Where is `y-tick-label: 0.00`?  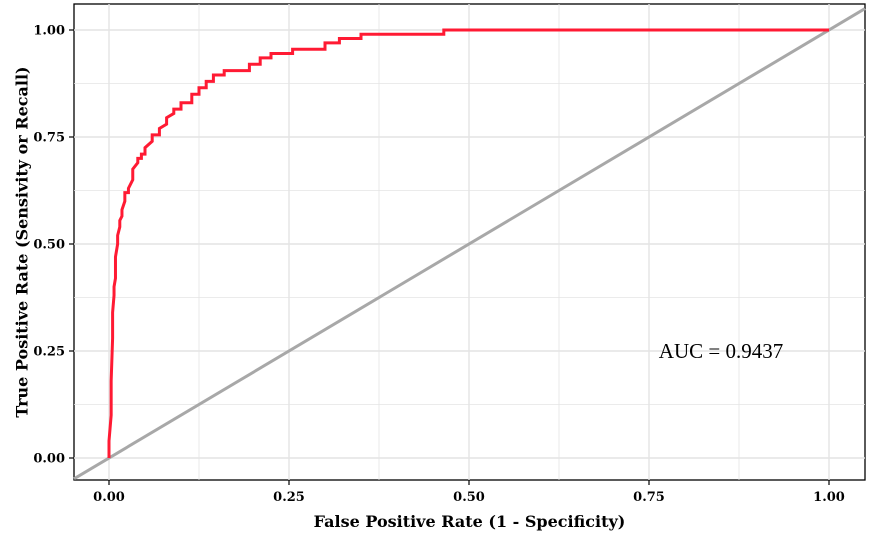
y-tick-label: 0.00 is located at coordinates (49, 459).